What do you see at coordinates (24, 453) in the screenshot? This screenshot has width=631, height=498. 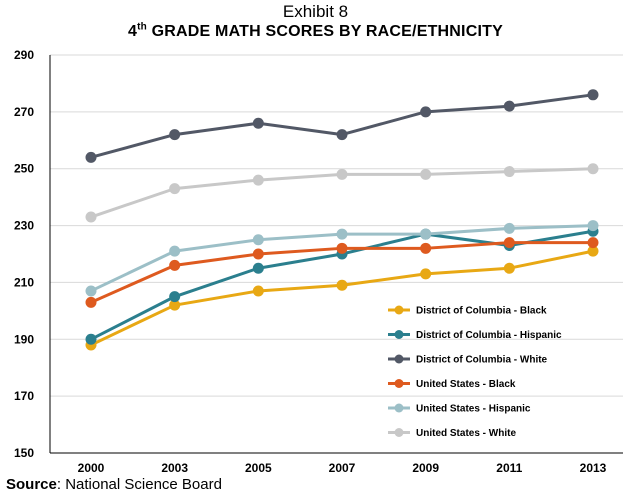 I see `y-tick-label: 150` at bounding box center [24, 453].